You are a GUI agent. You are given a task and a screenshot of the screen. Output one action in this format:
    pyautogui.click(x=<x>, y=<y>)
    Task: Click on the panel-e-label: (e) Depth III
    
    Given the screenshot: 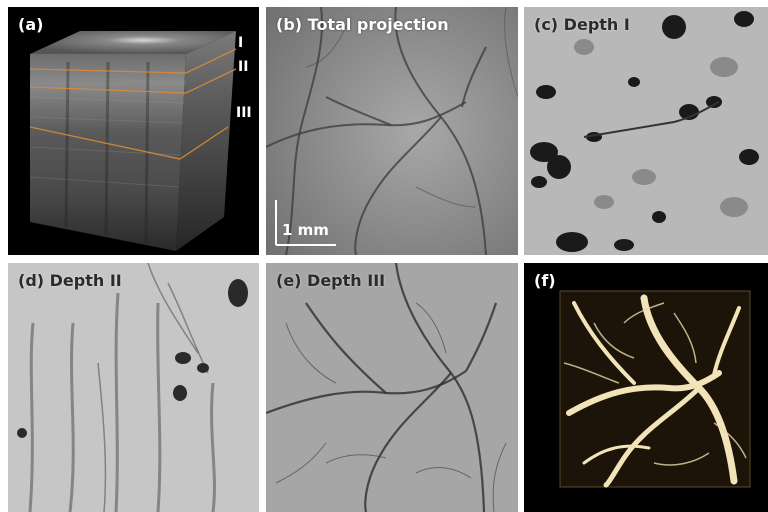 What is the action you would take?
    pyautogui.click(x=331, y=280)
    